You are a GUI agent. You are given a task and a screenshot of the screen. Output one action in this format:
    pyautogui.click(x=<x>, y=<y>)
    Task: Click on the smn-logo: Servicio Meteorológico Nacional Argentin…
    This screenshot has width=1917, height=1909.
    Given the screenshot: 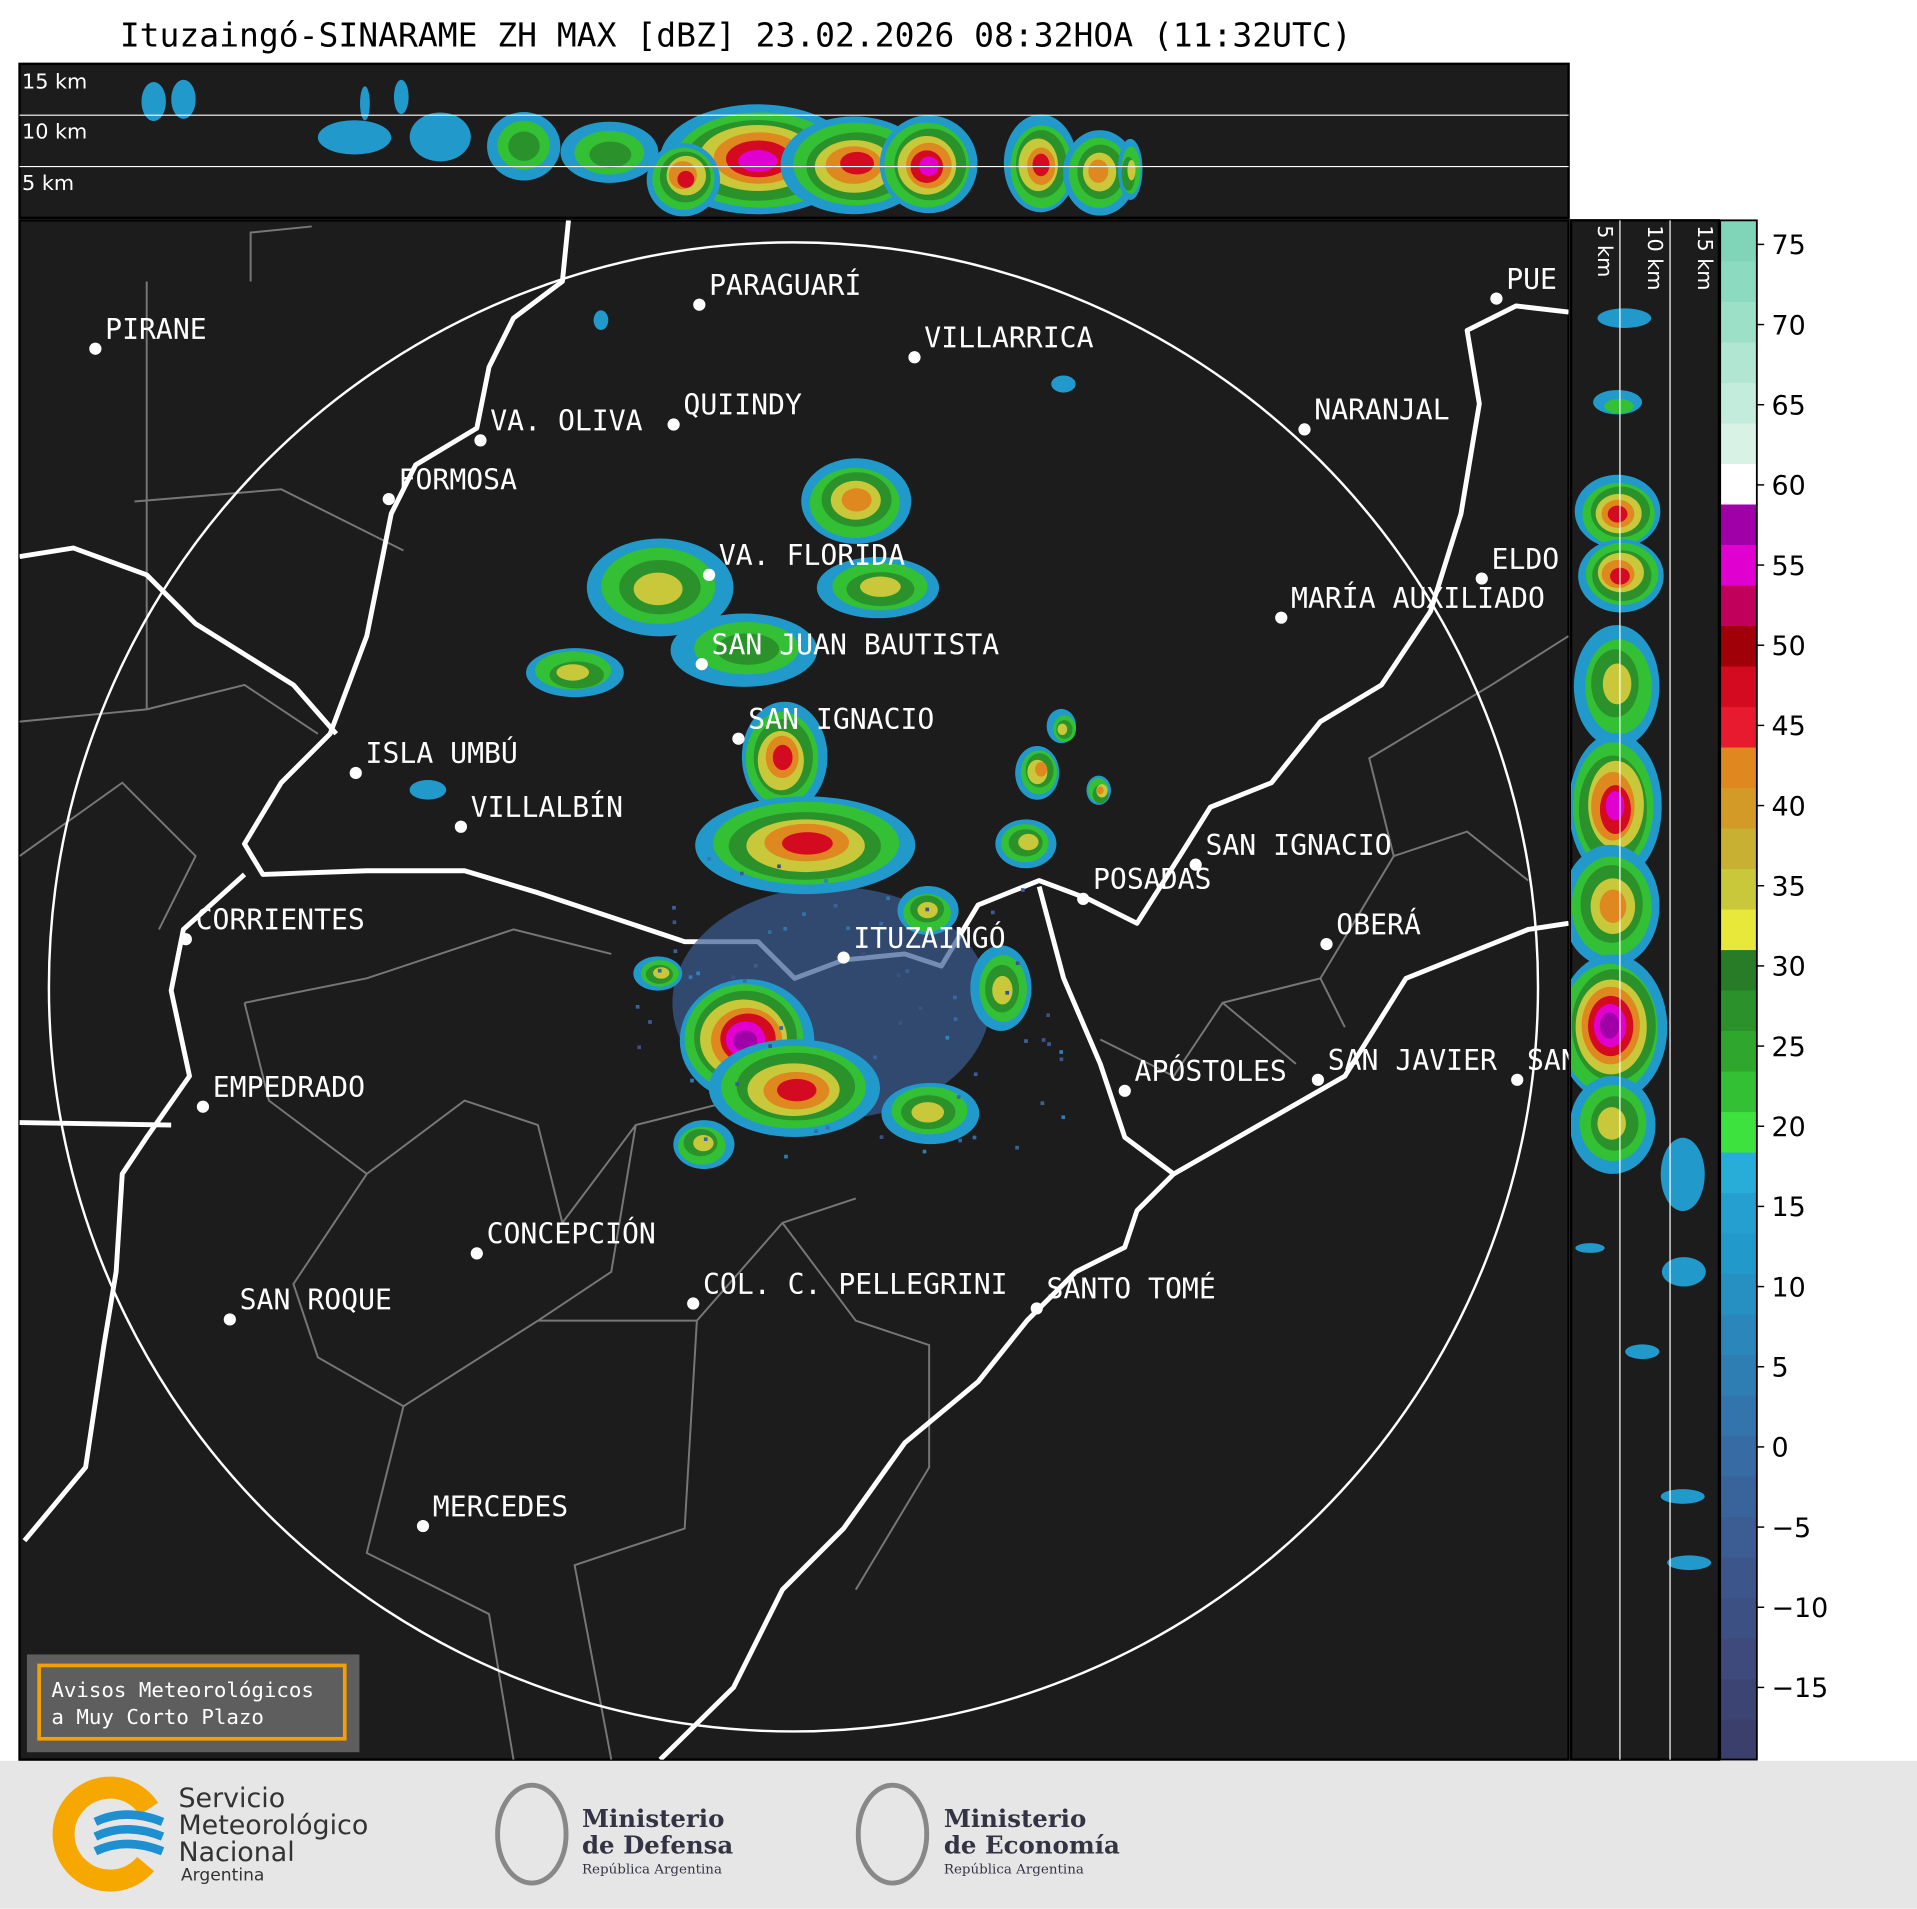 What is the action you would take?
    pyautogui.click(x=210, y=1834)
    